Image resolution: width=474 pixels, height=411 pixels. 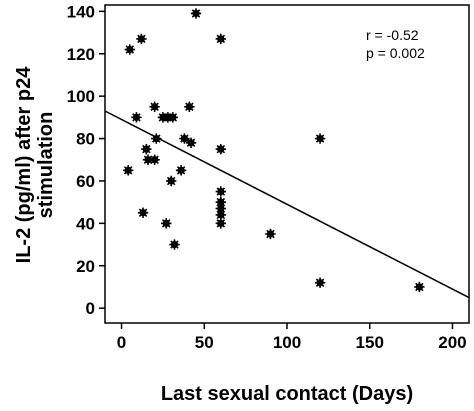 I want to click on y-tick-label: 140, so click(x=81, y=11).